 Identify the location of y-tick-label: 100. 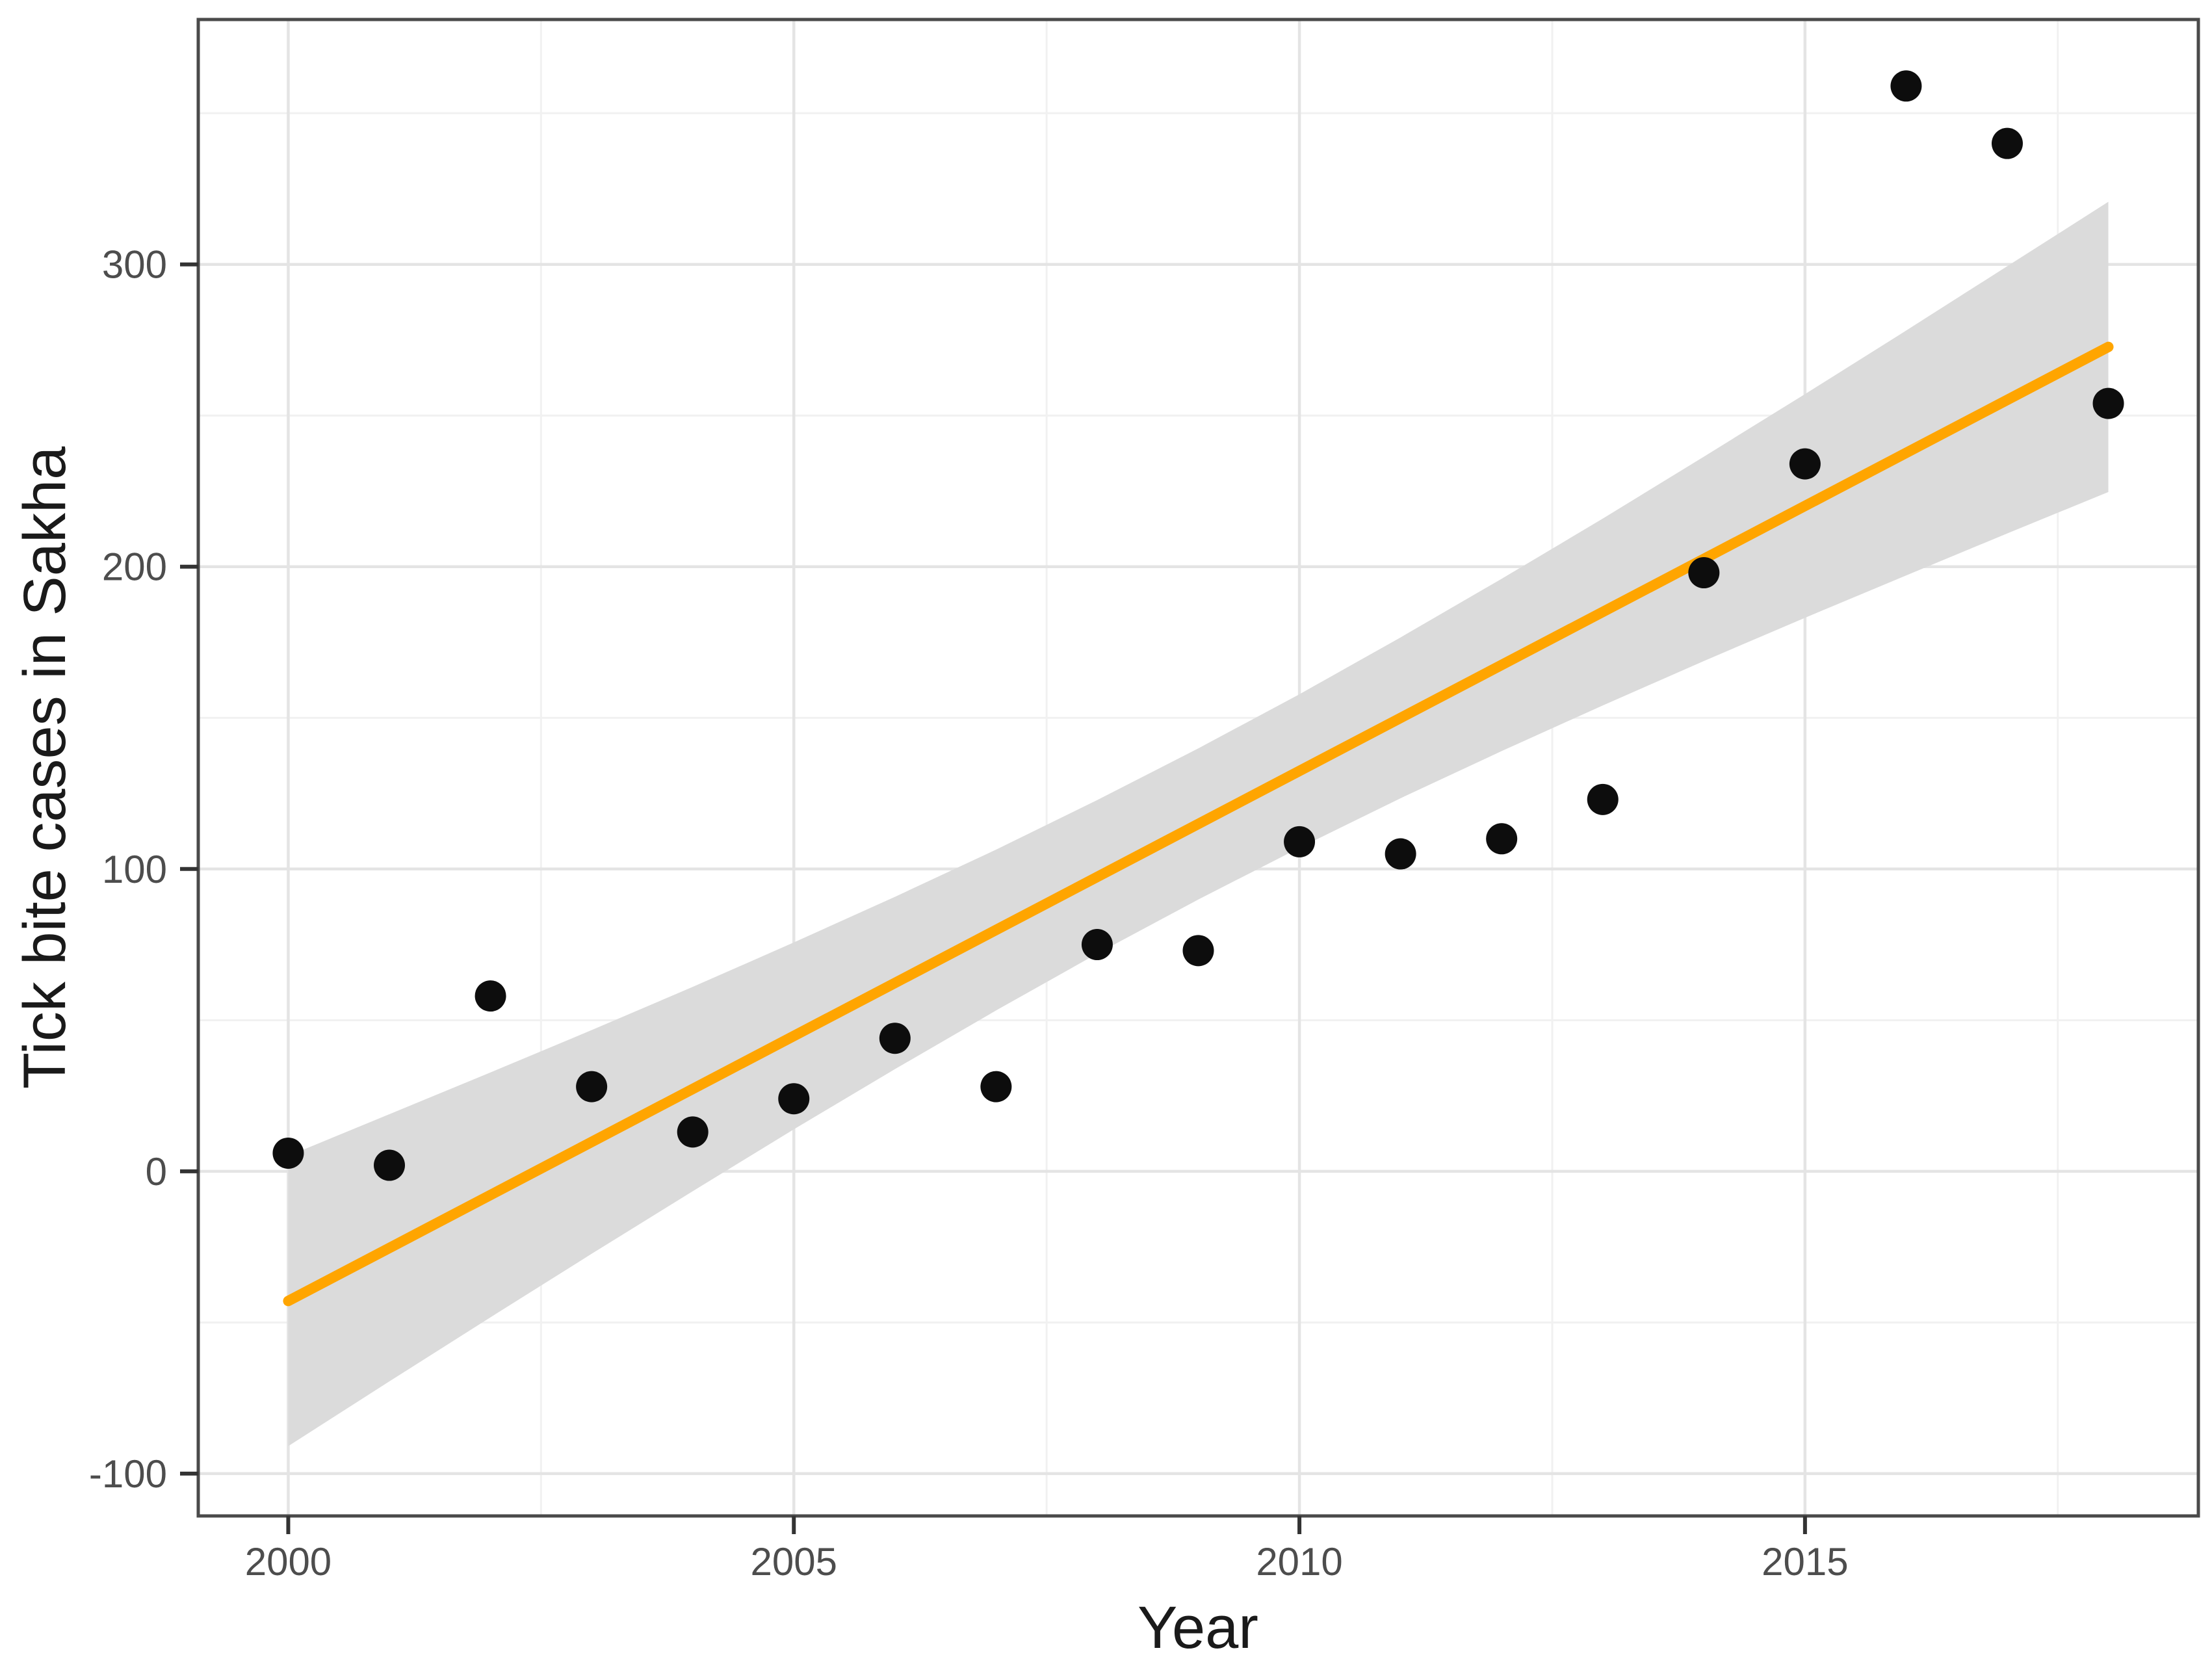
(134, 869).